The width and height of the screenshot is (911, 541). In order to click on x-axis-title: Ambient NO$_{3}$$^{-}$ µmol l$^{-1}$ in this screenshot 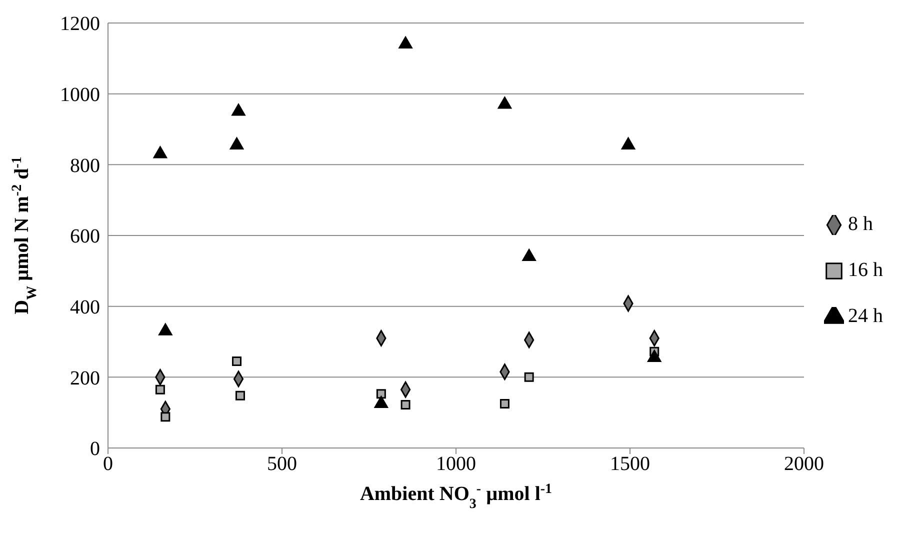, I will do `click(456, 497)`.